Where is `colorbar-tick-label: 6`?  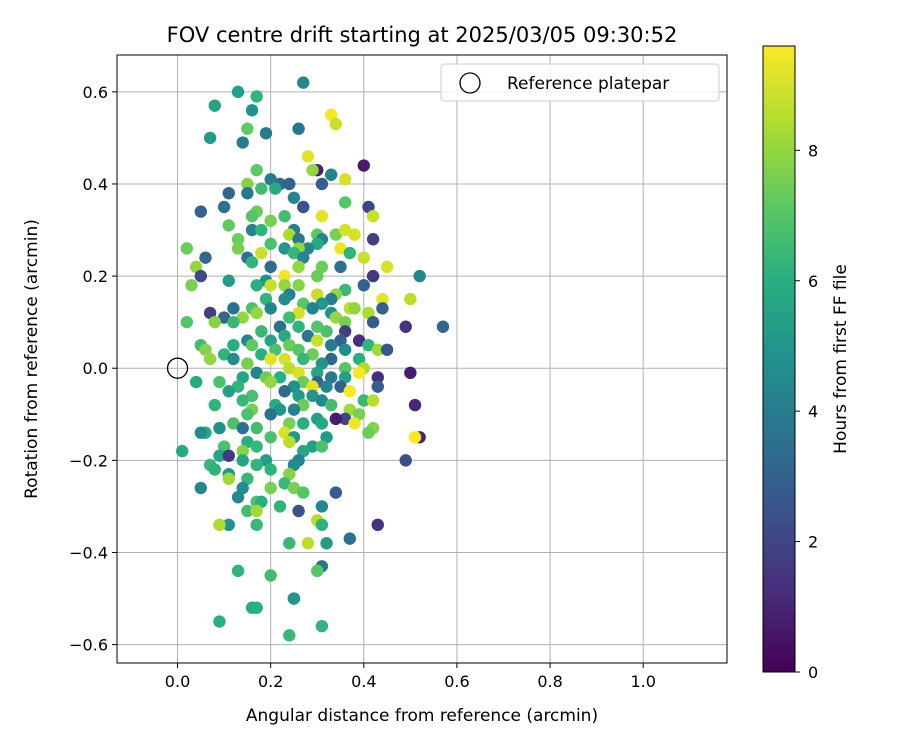 colorbar-tick-label: 6 is located at coordinates (813, 281).